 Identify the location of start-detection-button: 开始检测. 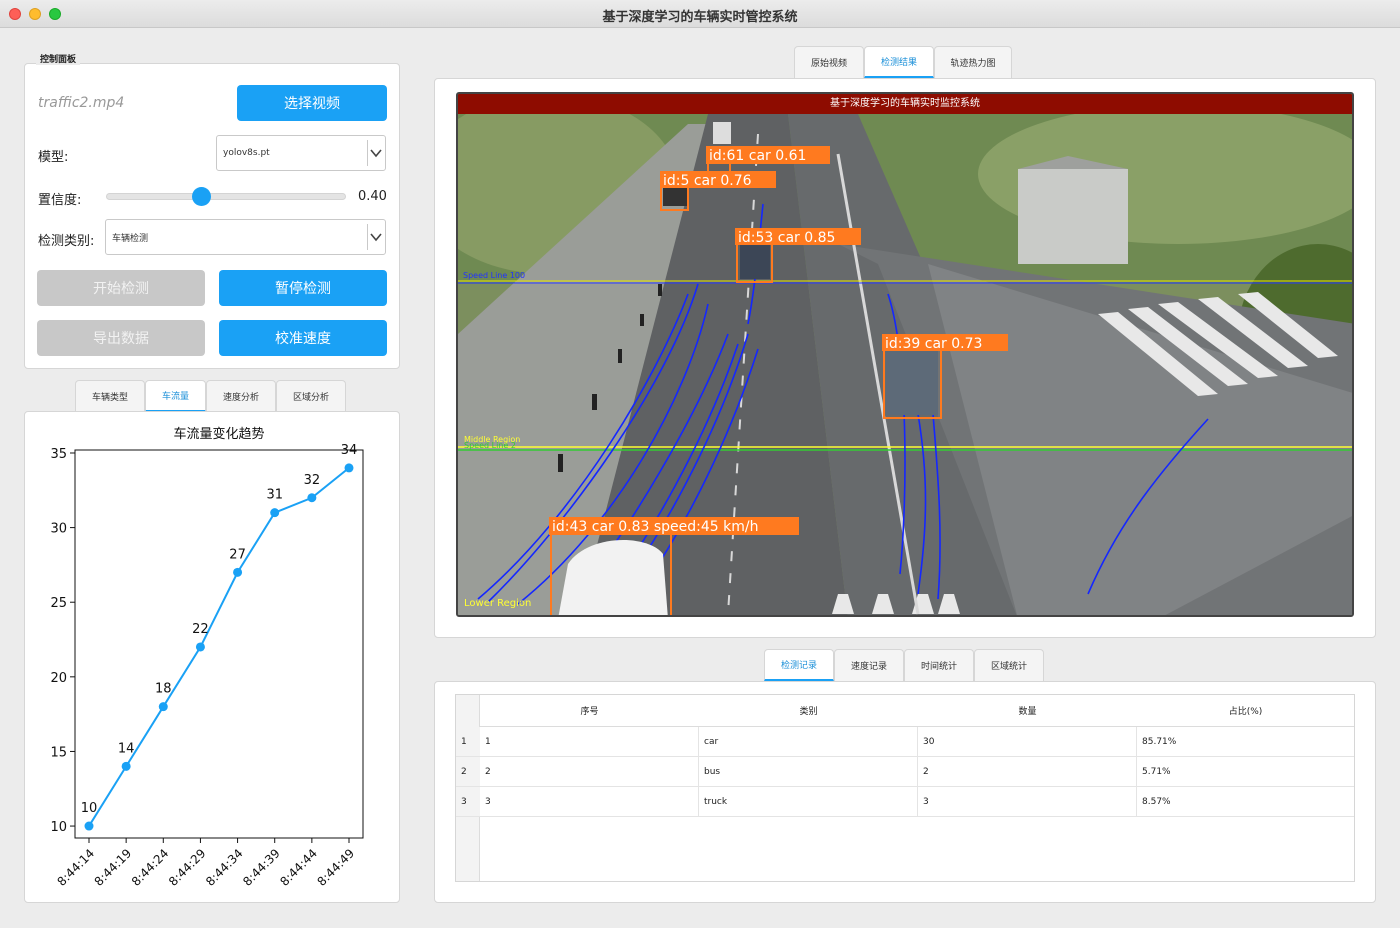
(121, 288).